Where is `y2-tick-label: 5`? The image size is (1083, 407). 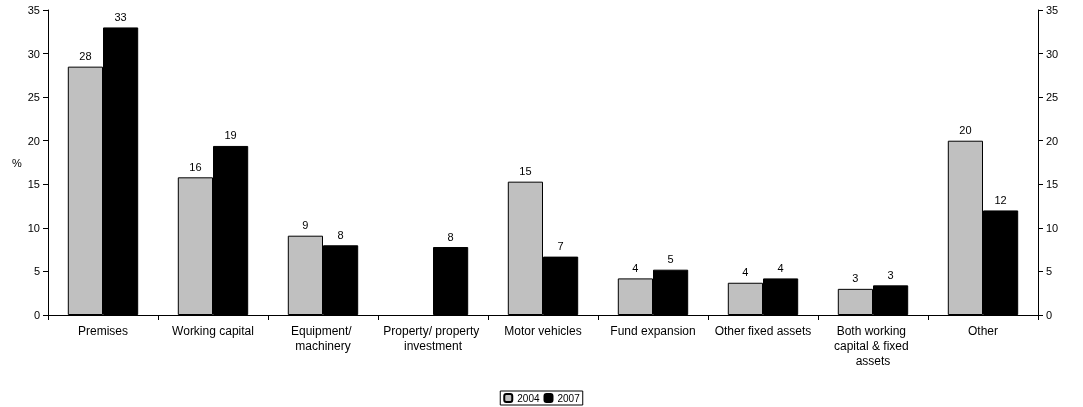 y2-tick-label: 5 is located at coordinates (1049, 271).